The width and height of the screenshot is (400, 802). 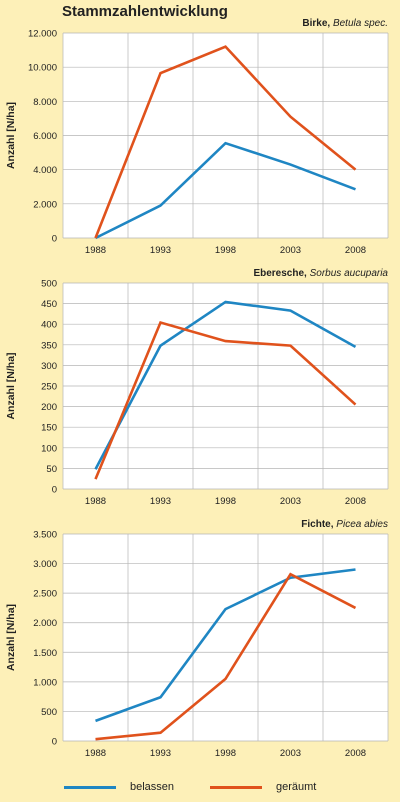 I want to click on y-tick-label: 8.000, so click(x=45, y=102).